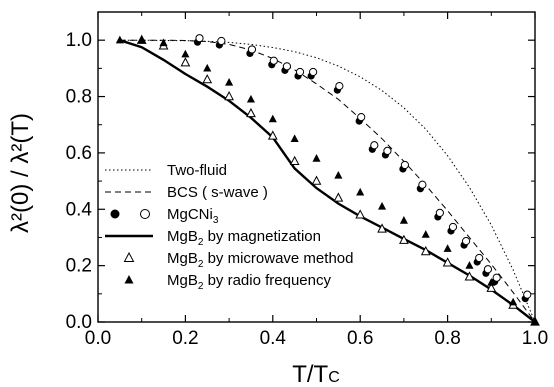 This screenshot has height=387, width=554. I want to click on legend-label: Two-fluid, so click(197, 170).